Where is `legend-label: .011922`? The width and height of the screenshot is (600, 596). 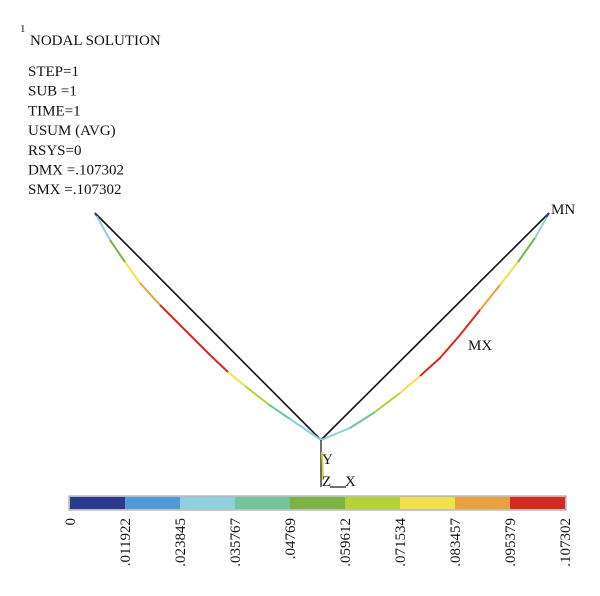
legend-label: .011922 is located at coordinates (126, 542).